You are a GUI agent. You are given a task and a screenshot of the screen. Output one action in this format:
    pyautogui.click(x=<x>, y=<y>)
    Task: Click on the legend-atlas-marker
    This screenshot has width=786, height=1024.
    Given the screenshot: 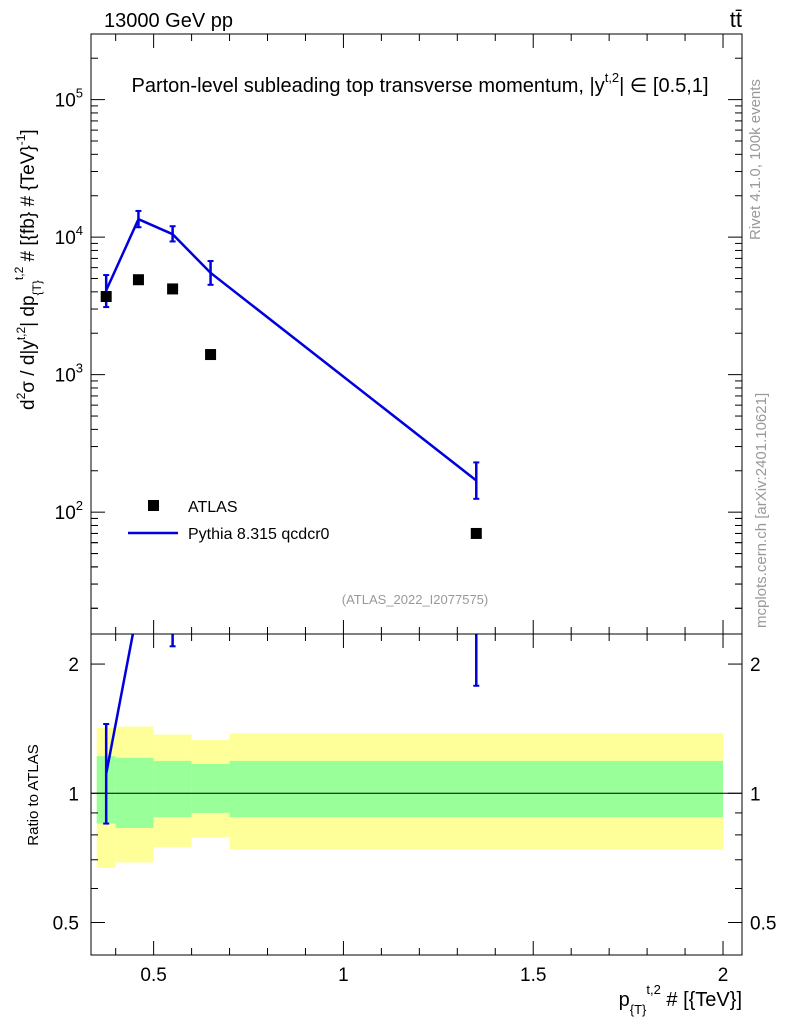 What is the action you would take?
    pyautogui.click(x=153, y=505)
    